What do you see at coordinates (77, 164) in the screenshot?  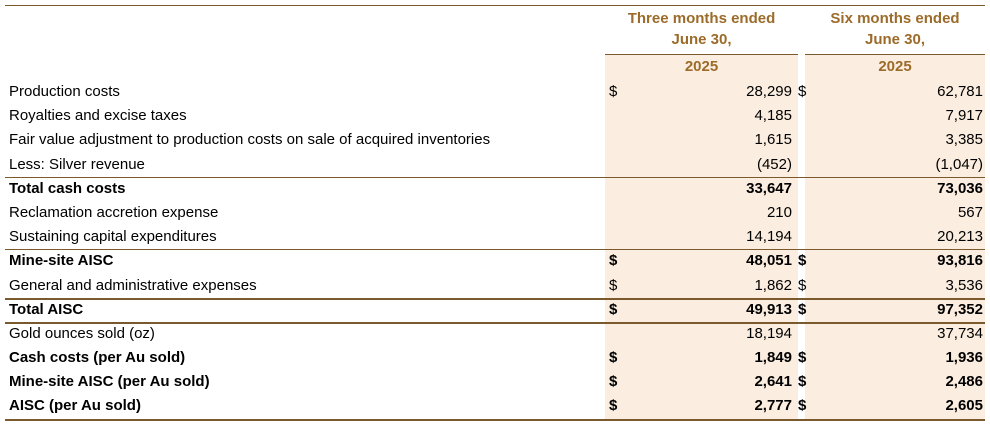 I see `row-label: Less: Silver revenue` at bounding box center [77, 164].